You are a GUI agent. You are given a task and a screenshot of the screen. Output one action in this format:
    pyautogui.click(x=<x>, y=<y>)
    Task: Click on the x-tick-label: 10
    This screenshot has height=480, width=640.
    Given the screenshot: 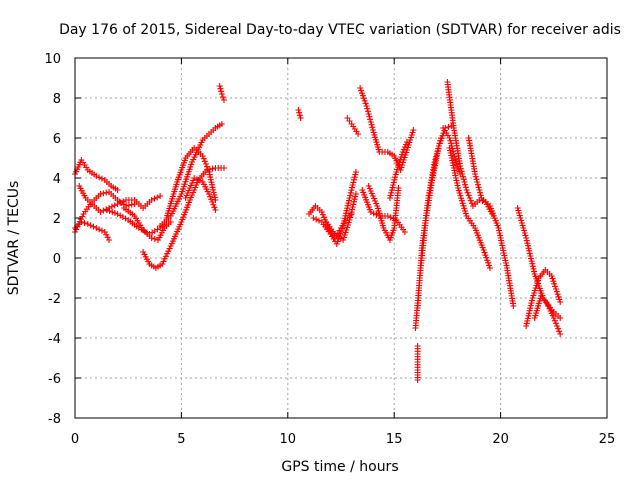 What is the action you would take?
    pyautogui.click(x=288, y=439)
    